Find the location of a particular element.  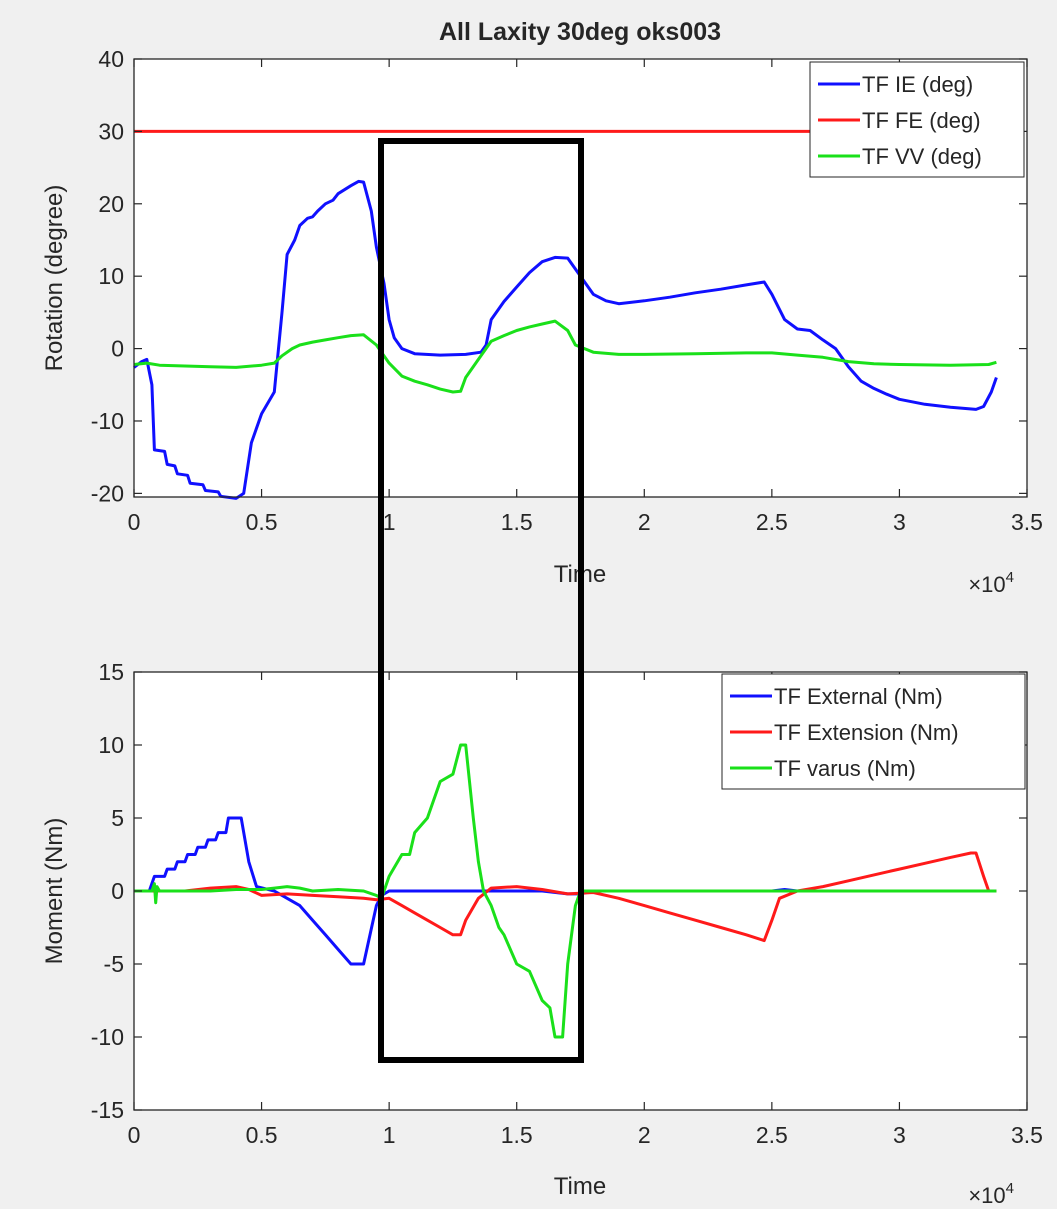

legend-label-ie: TF IE (deg) is located at coordinates (917, 84).